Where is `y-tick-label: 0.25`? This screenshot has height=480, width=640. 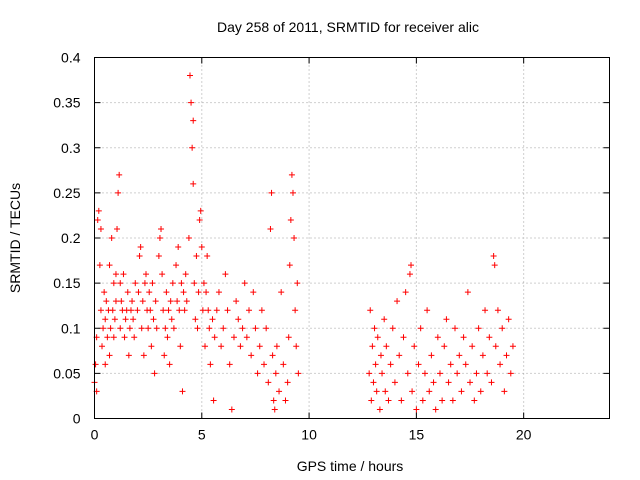
y-tick-label: 0.25 is located at coordinates (66, 193).